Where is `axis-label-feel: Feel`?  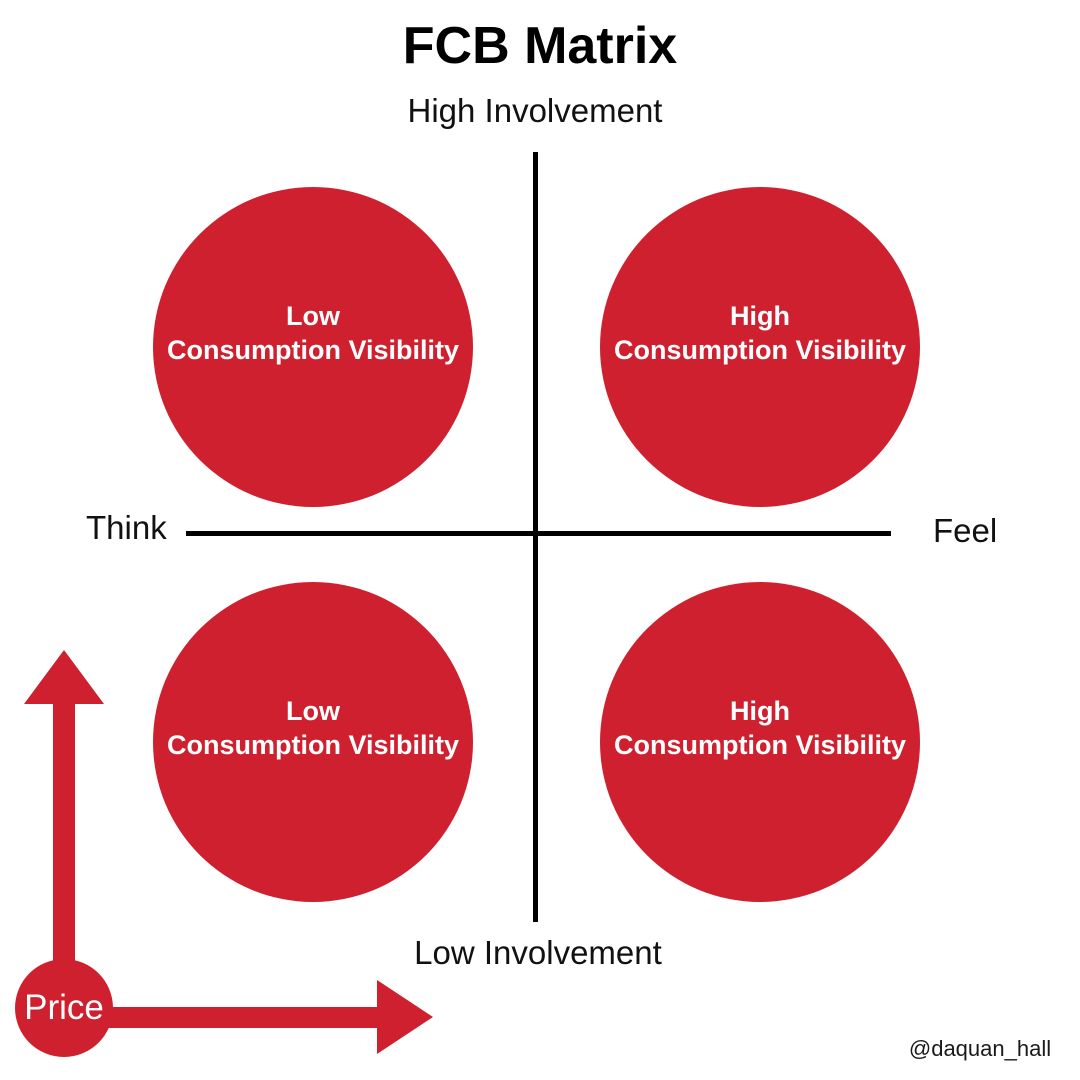
axis-label-feel: Feel is located at coordinates (965, 530).